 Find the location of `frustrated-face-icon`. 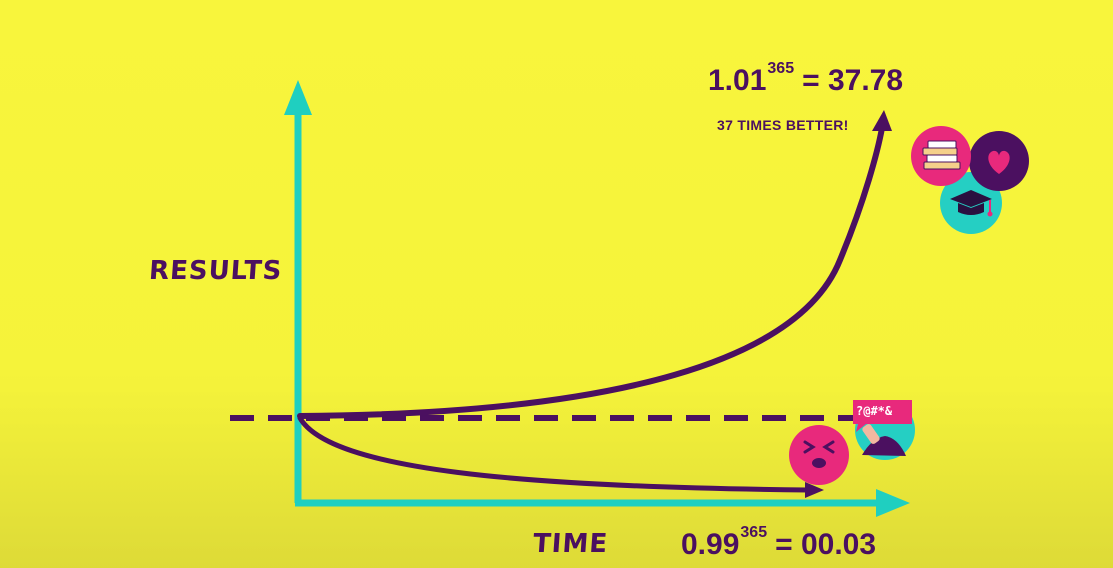

frustrated-face-icon is located at coordinates (819, 455).